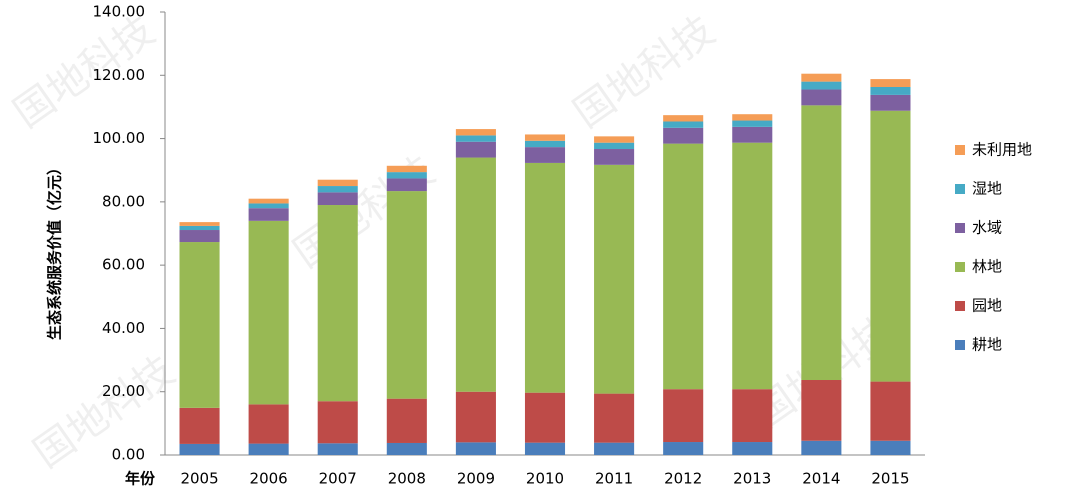 Image resolution: width=1080 pixels, height=498 pixels. I want to click on watermark: 国地科技, so click(104, 412).